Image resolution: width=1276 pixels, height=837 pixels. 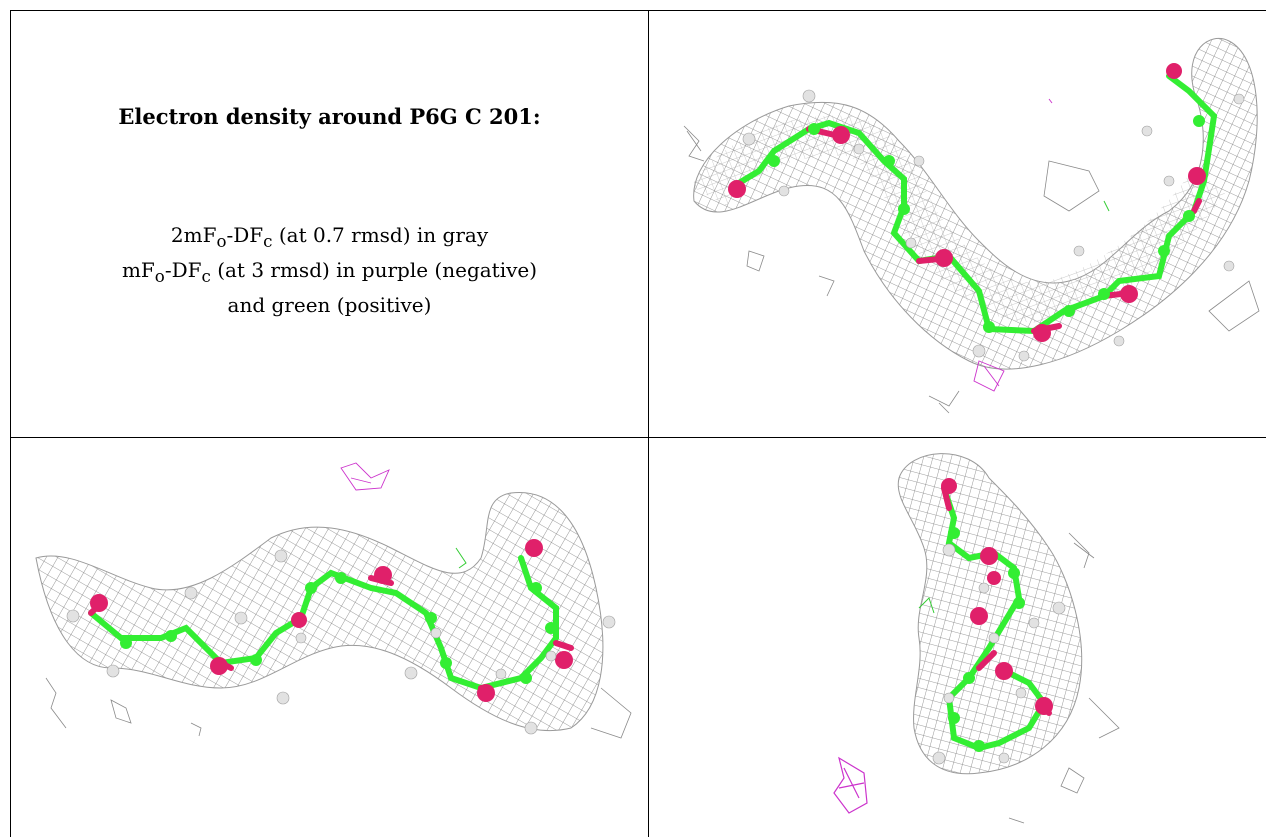 I want to click on caption-line-2: mFo-DFc (at 3 rmsd) in purple (negative), so click(x=329, y=273).